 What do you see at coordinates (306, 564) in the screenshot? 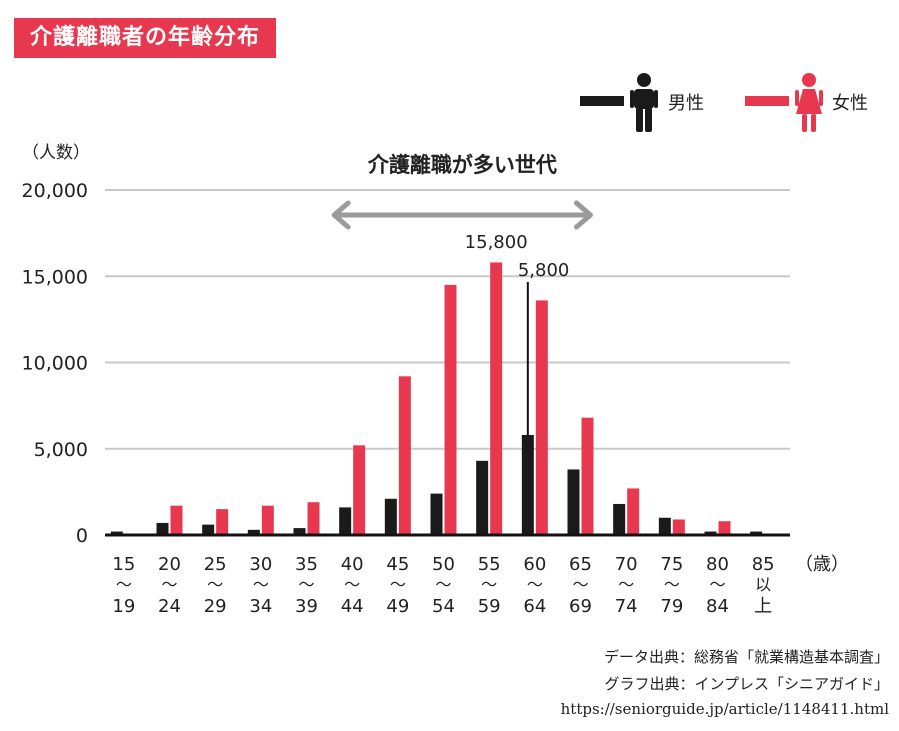
I see `x-tick-label-start: 35` at bounding box center [306, 564].